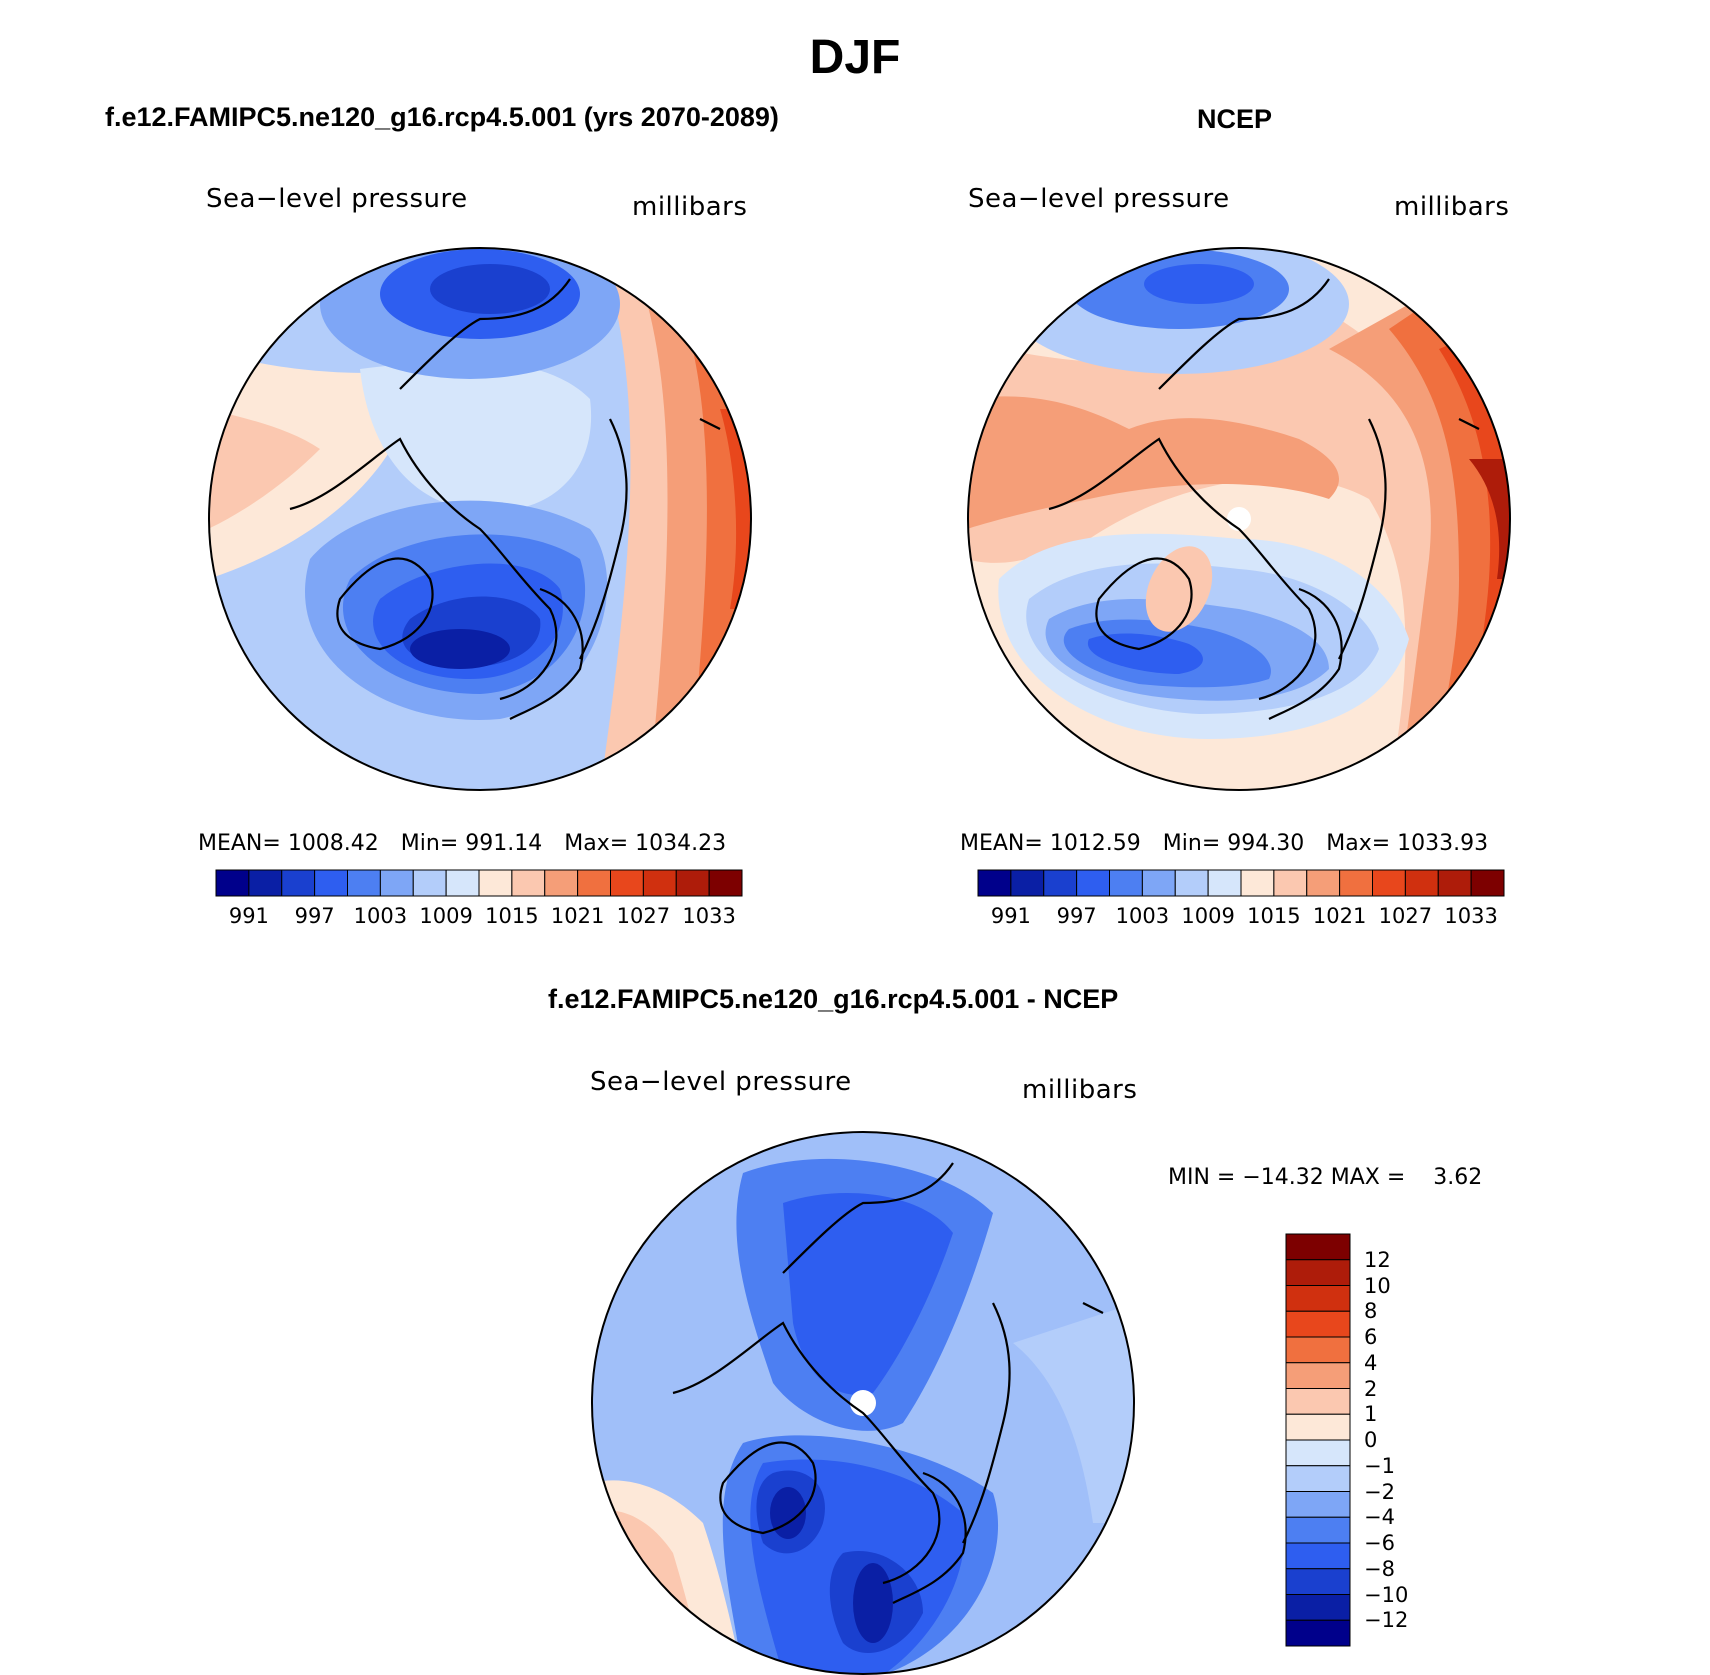  What do you see at coordinates (380, 916) in the screenshot?
I see `model-tick-label: 1003` at bounding box center [380, 916].